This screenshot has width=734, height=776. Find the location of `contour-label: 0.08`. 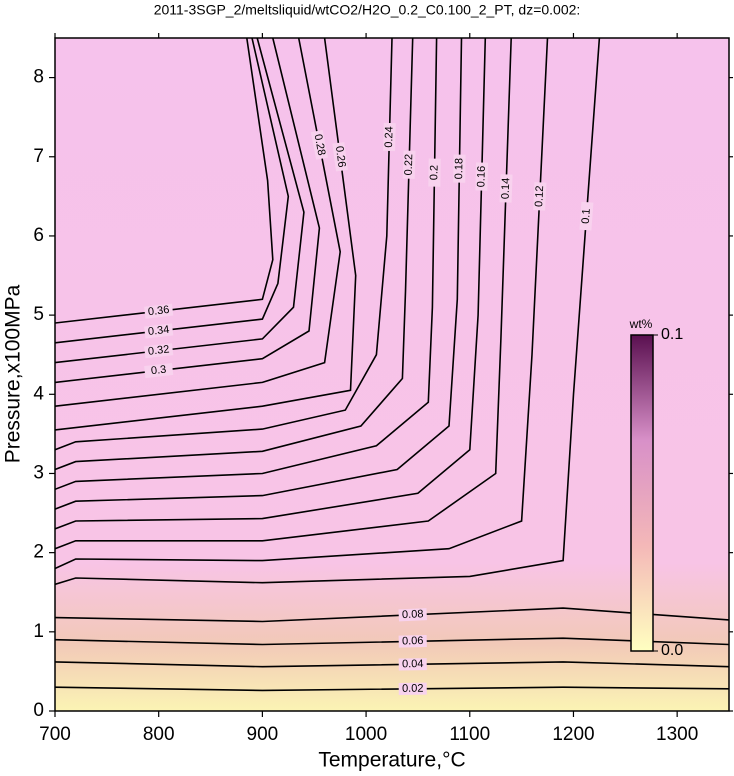

contour-label: 0.08 is located at coordinates (413, 614).